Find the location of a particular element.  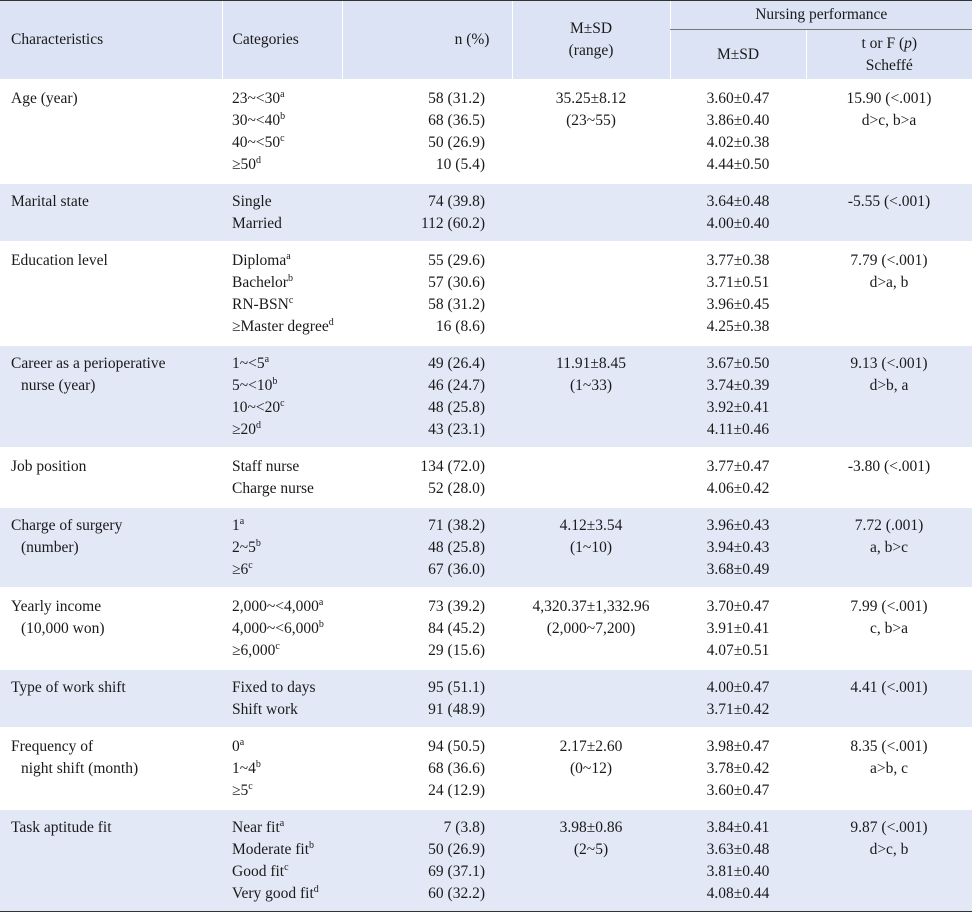

category-label: 2~5b is located at coordinates (287, 548).